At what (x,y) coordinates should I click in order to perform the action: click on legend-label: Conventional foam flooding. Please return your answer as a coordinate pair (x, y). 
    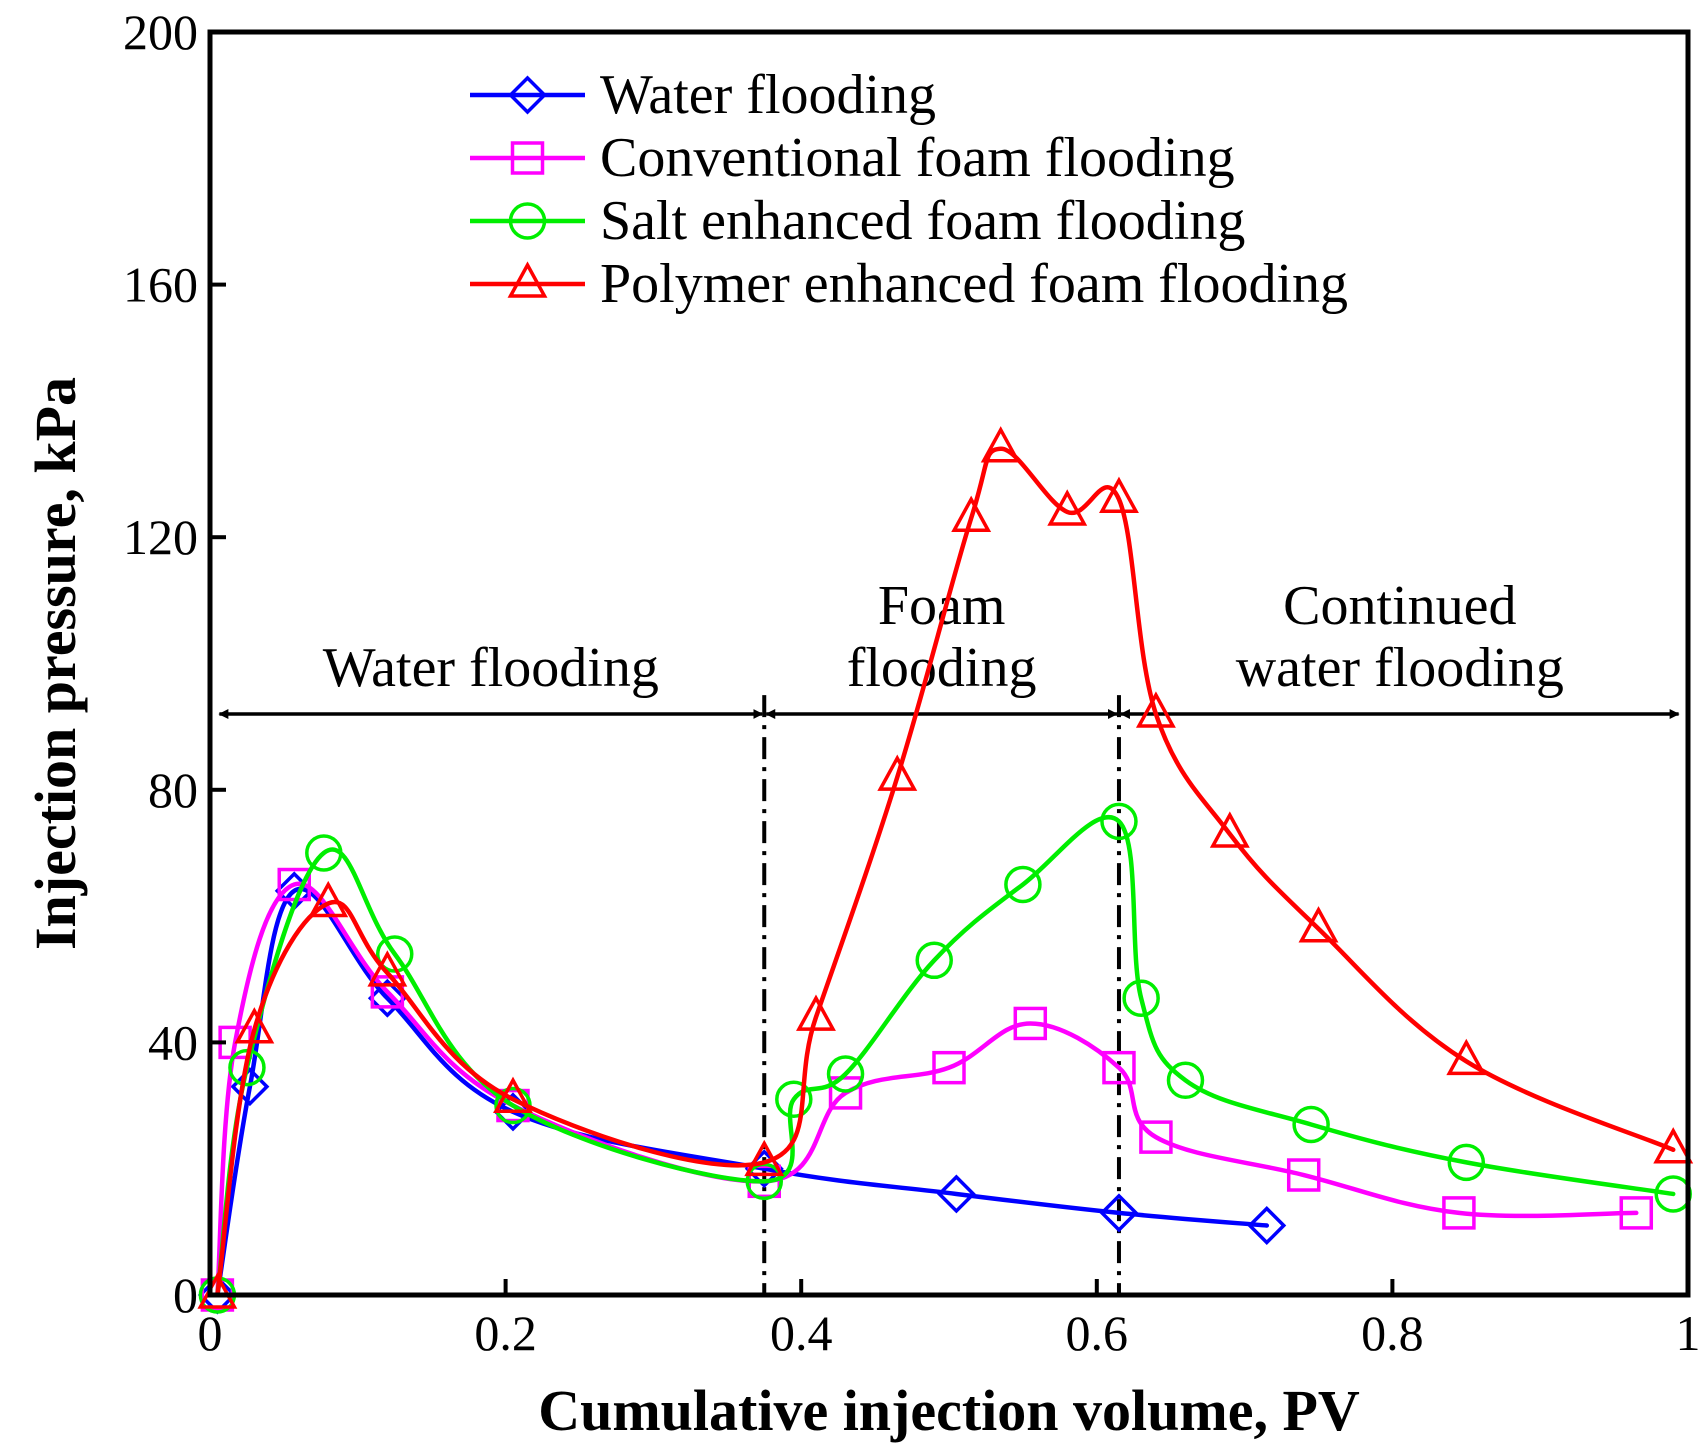
    Looking at the image, I should click on (917, 158).